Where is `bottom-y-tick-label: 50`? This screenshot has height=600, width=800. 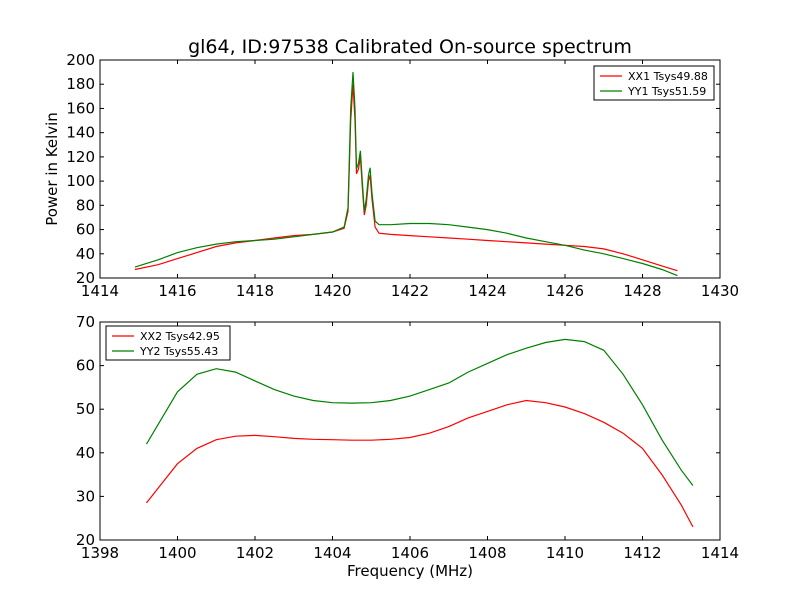 bottom-y-tick-label: 50 is located at coordinates (85, 409).